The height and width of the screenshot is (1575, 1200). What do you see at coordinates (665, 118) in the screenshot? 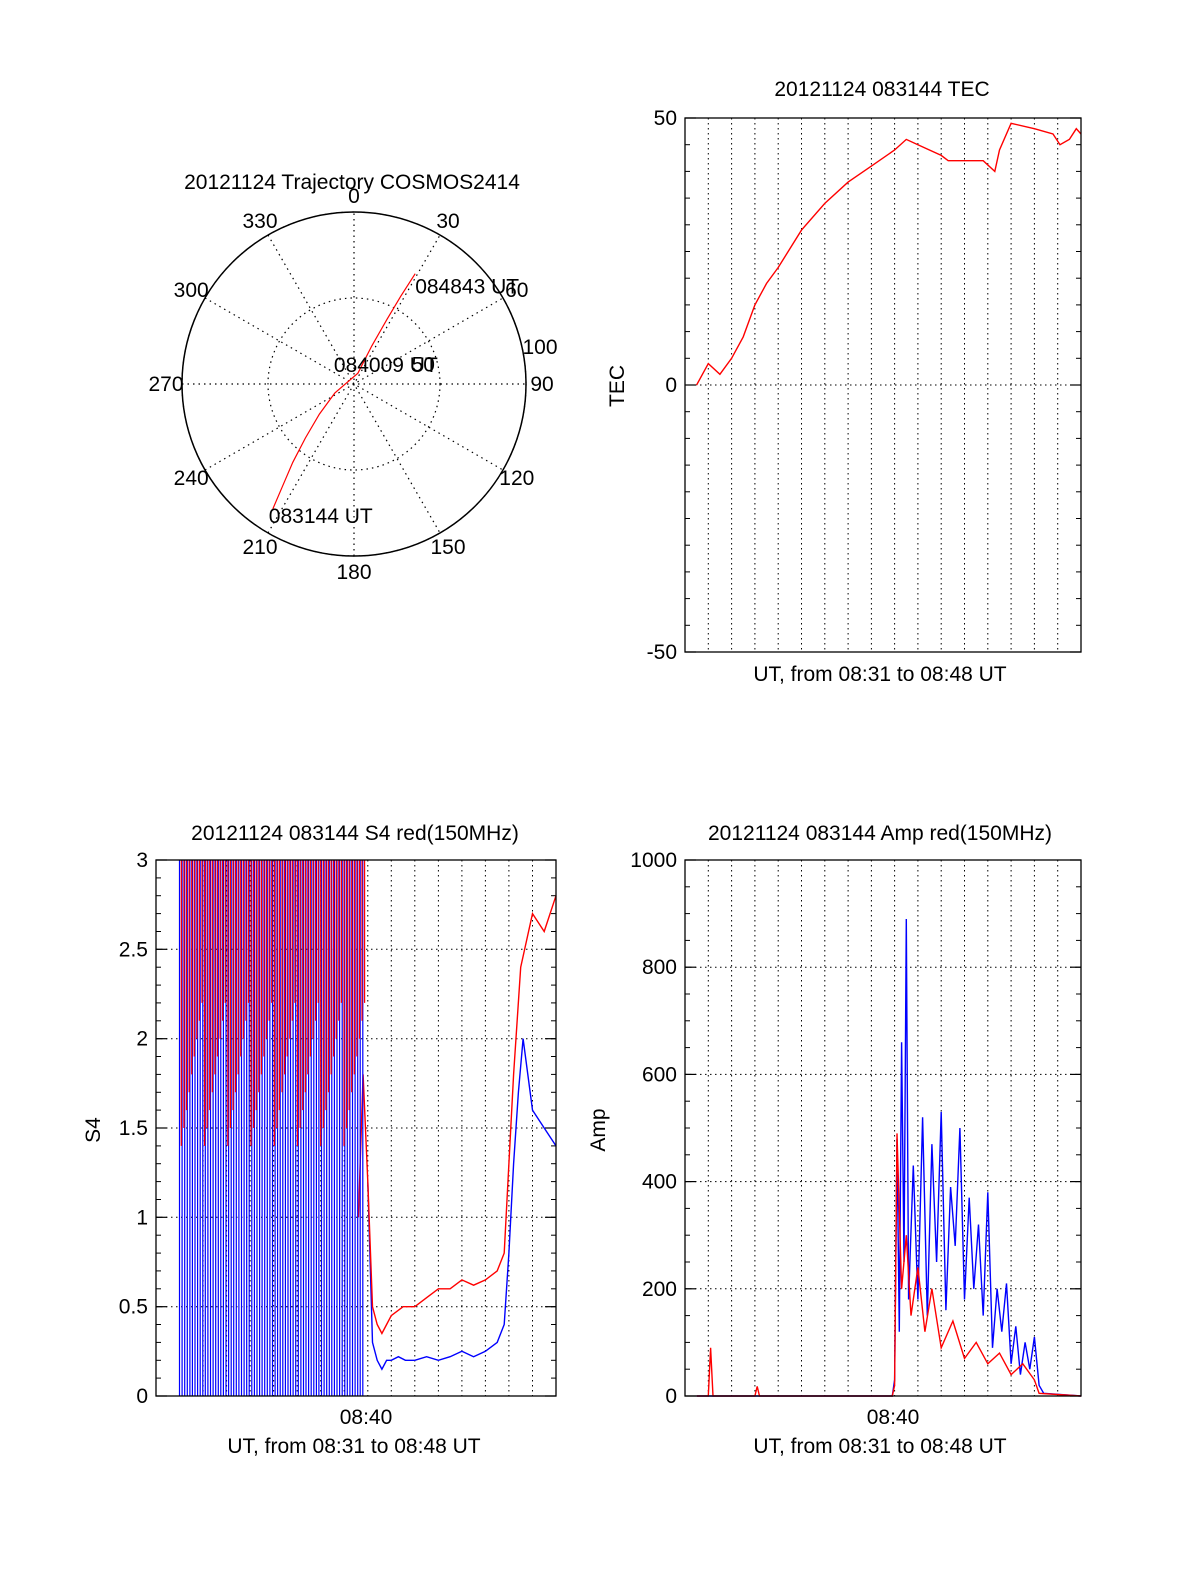
I see `y-tick-label: 50` at bounding box center [665, 118].